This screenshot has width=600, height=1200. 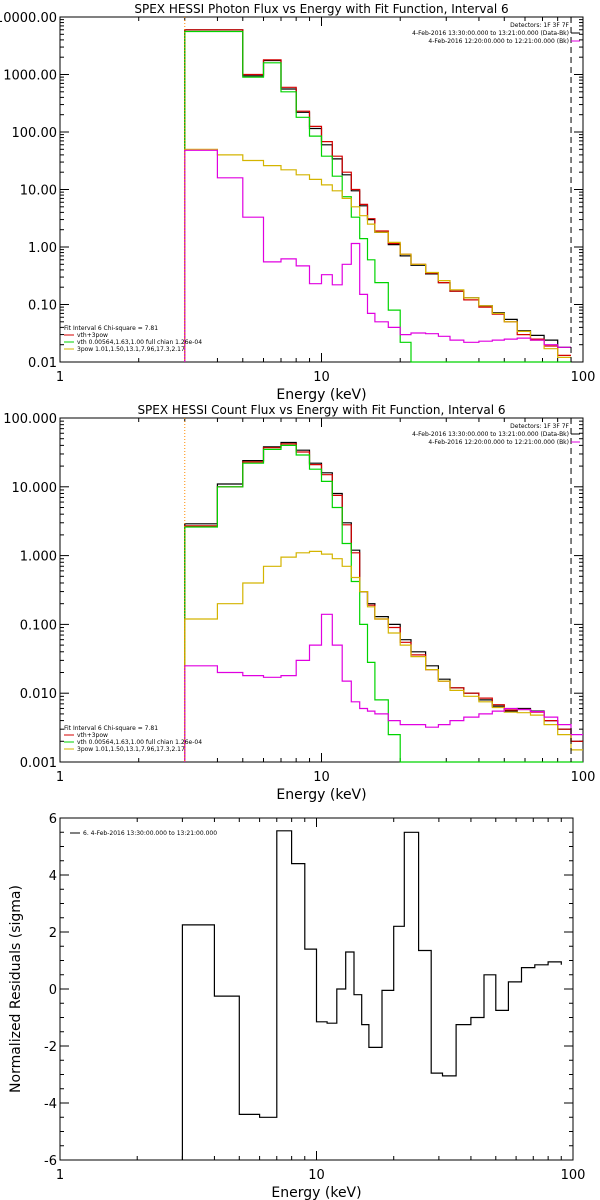 I want to click on y-tick-label: 0.01, so click(x=42, y=363).